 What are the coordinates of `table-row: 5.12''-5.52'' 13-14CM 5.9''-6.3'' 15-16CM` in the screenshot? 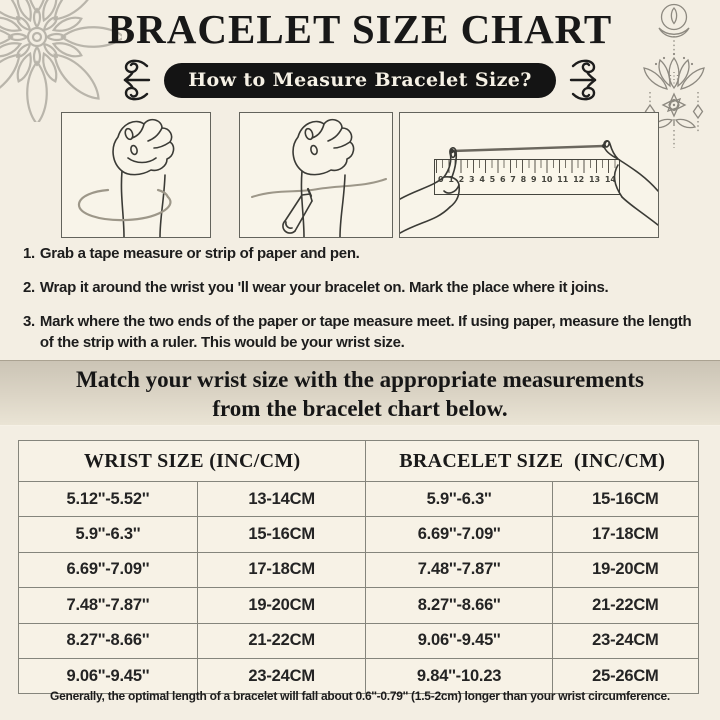 It's located at (359, 499).